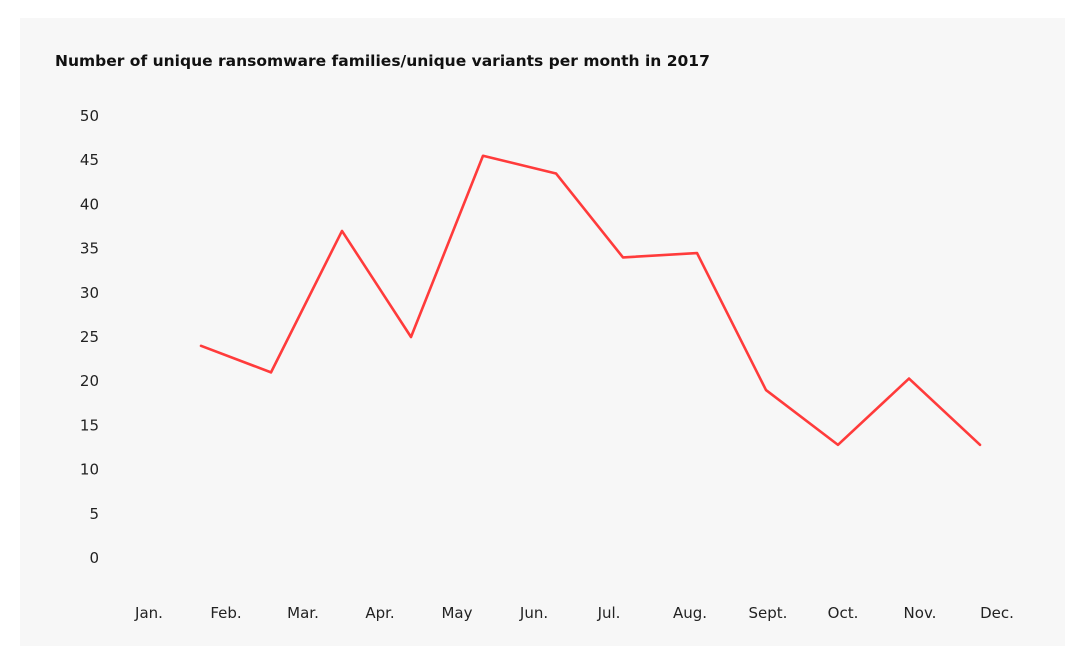  What do you see at coordinates (89, 160) in the screenshot?
I see `y-tick-label: 45` at bounding box center [89, 160].